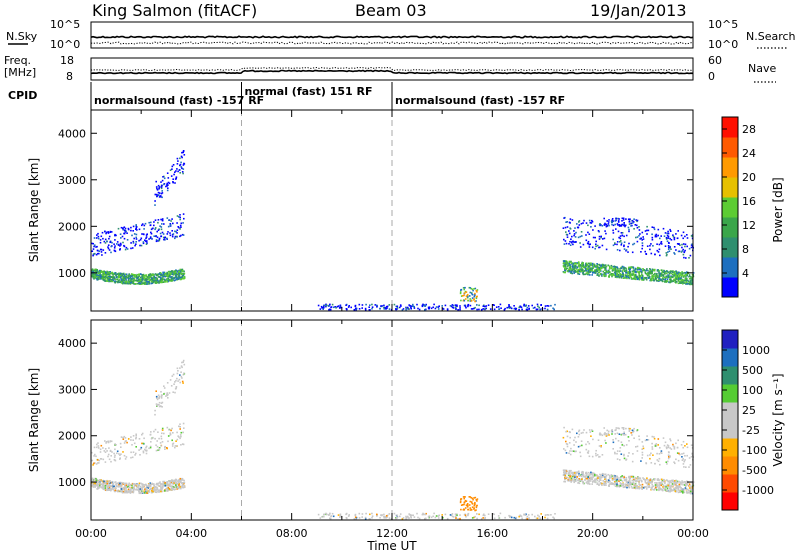 This screenshot has height=554, width=800. I want to click on power-colorbar-label: Power [dB], so click(778, 209).